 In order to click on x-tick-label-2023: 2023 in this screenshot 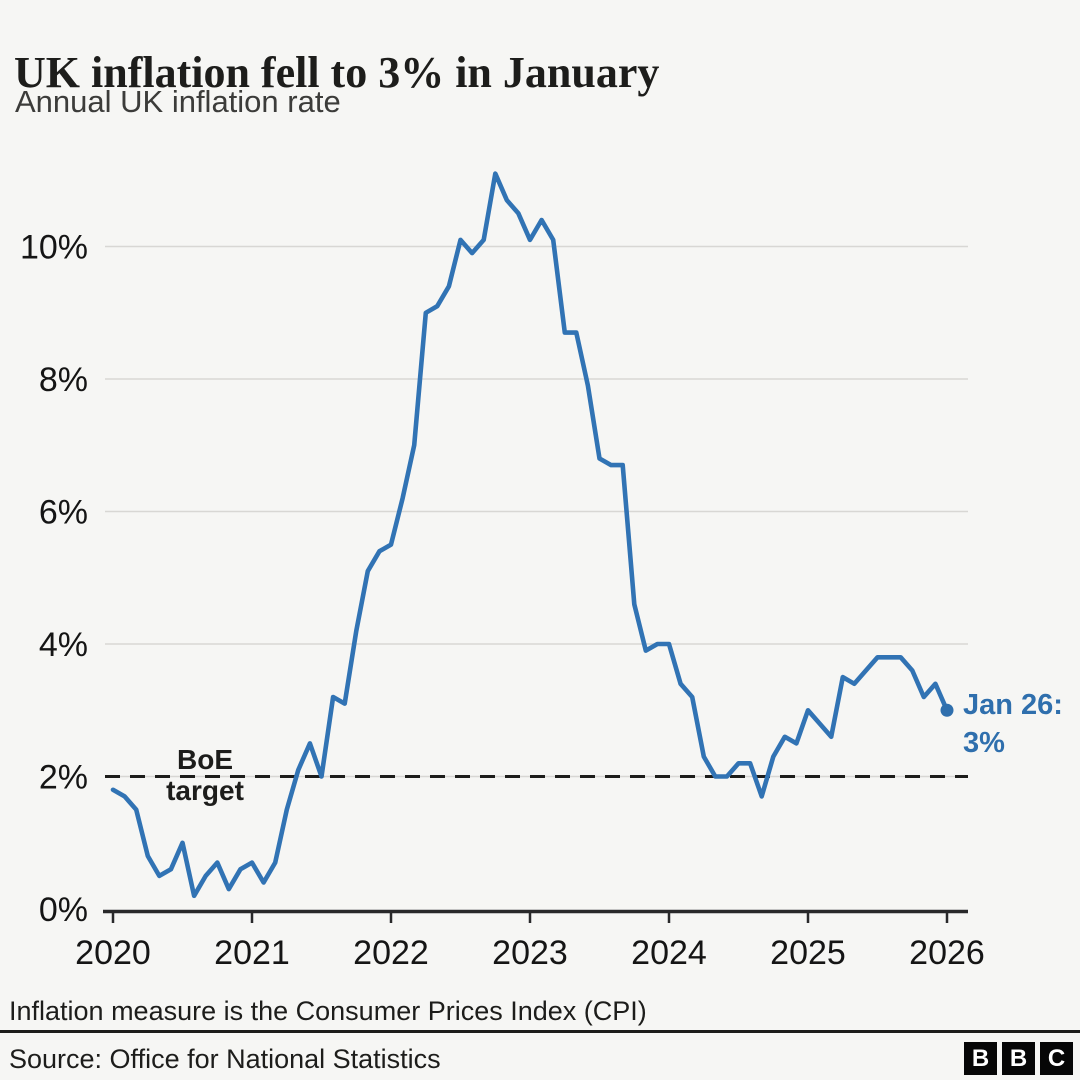, I will do `click(530, 953)`.